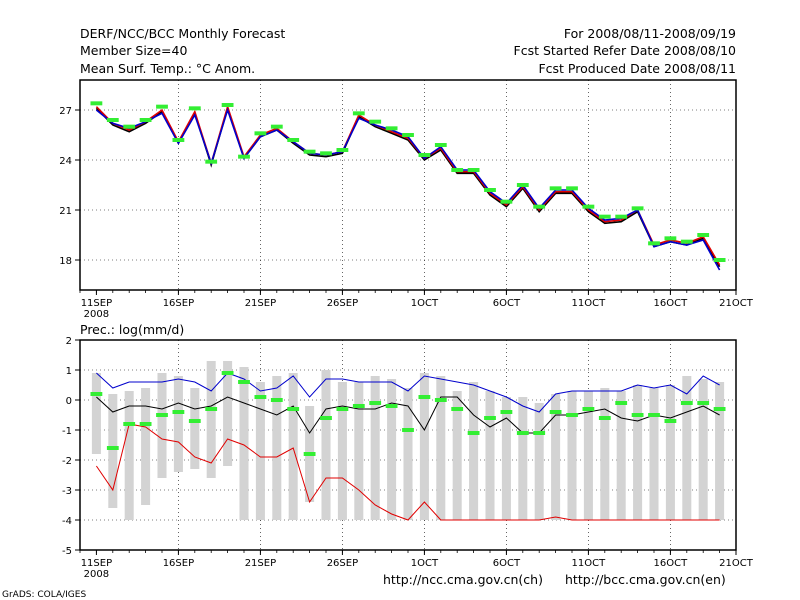 This screenshot has height=600, width=800. I want to click on p1-series-blue, so click(408, 392).